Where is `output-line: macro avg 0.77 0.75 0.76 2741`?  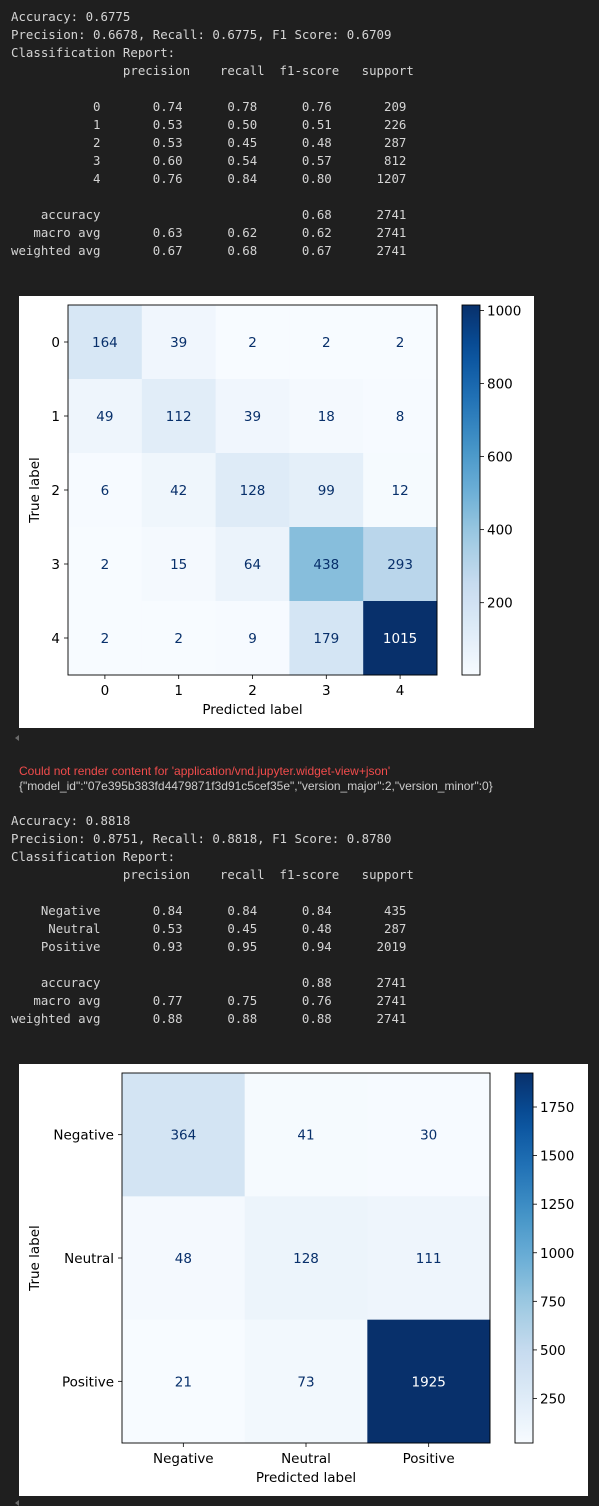 output-line: macro avg 0.77 0.75 0.76 2741 is located at coordinates (209, 1000).